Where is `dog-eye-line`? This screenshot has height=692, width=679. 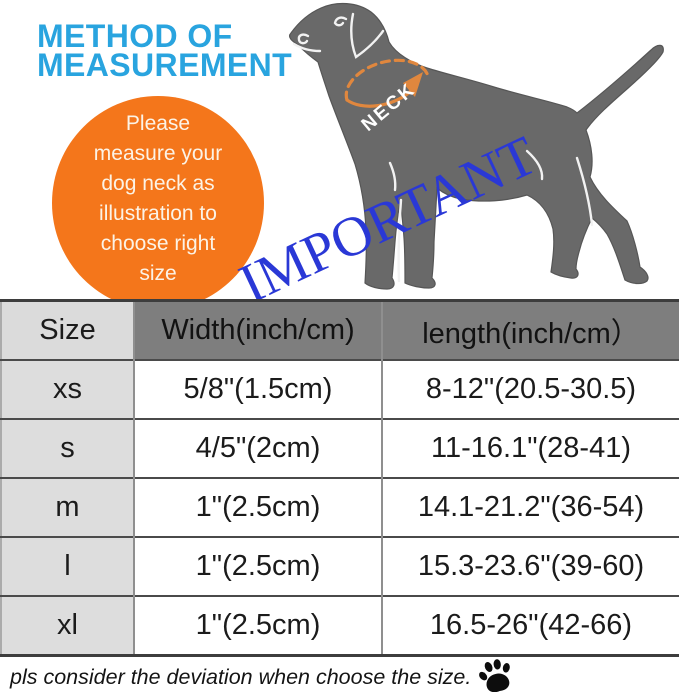
dog-eye-line is located at coordinates (340, 21).